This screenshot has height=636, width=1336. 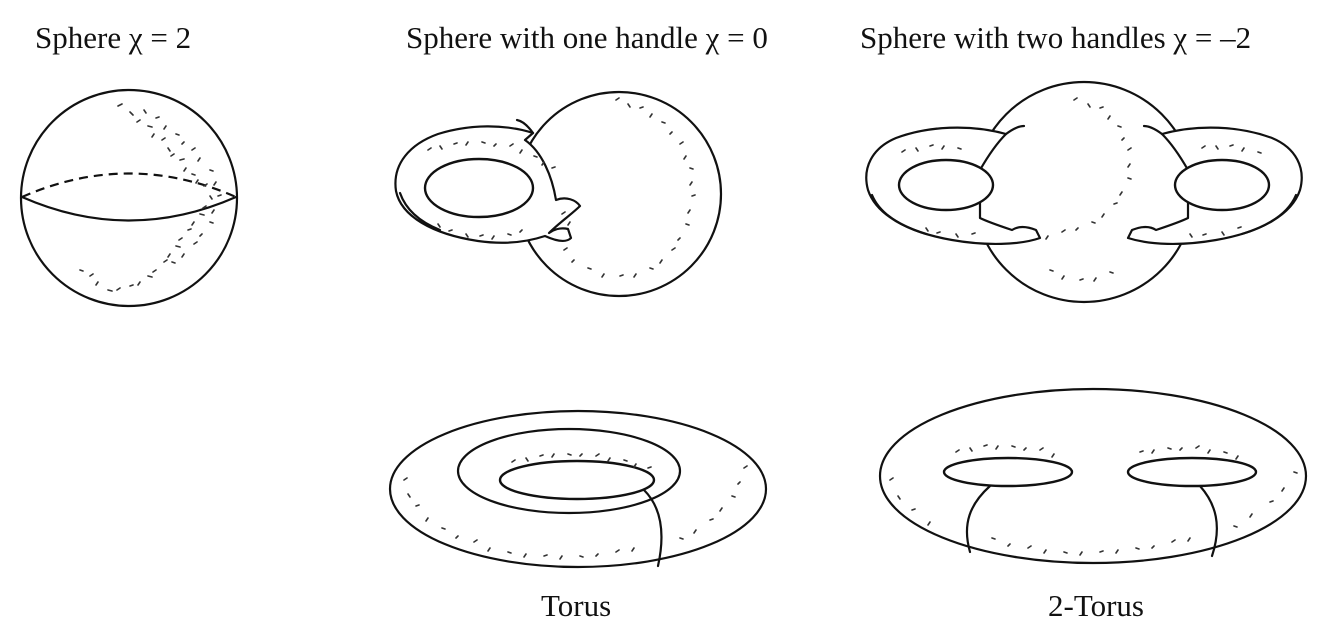 I want to click on two-handles-shading, so click(x=1081, y=189).